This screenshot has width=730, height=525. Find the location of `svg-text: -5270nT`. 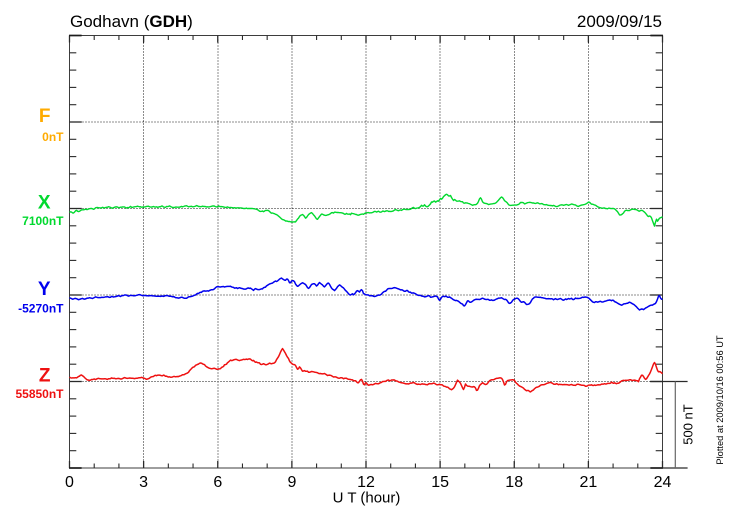

svg-text: -5270nT is located at coordinates (41, 309).